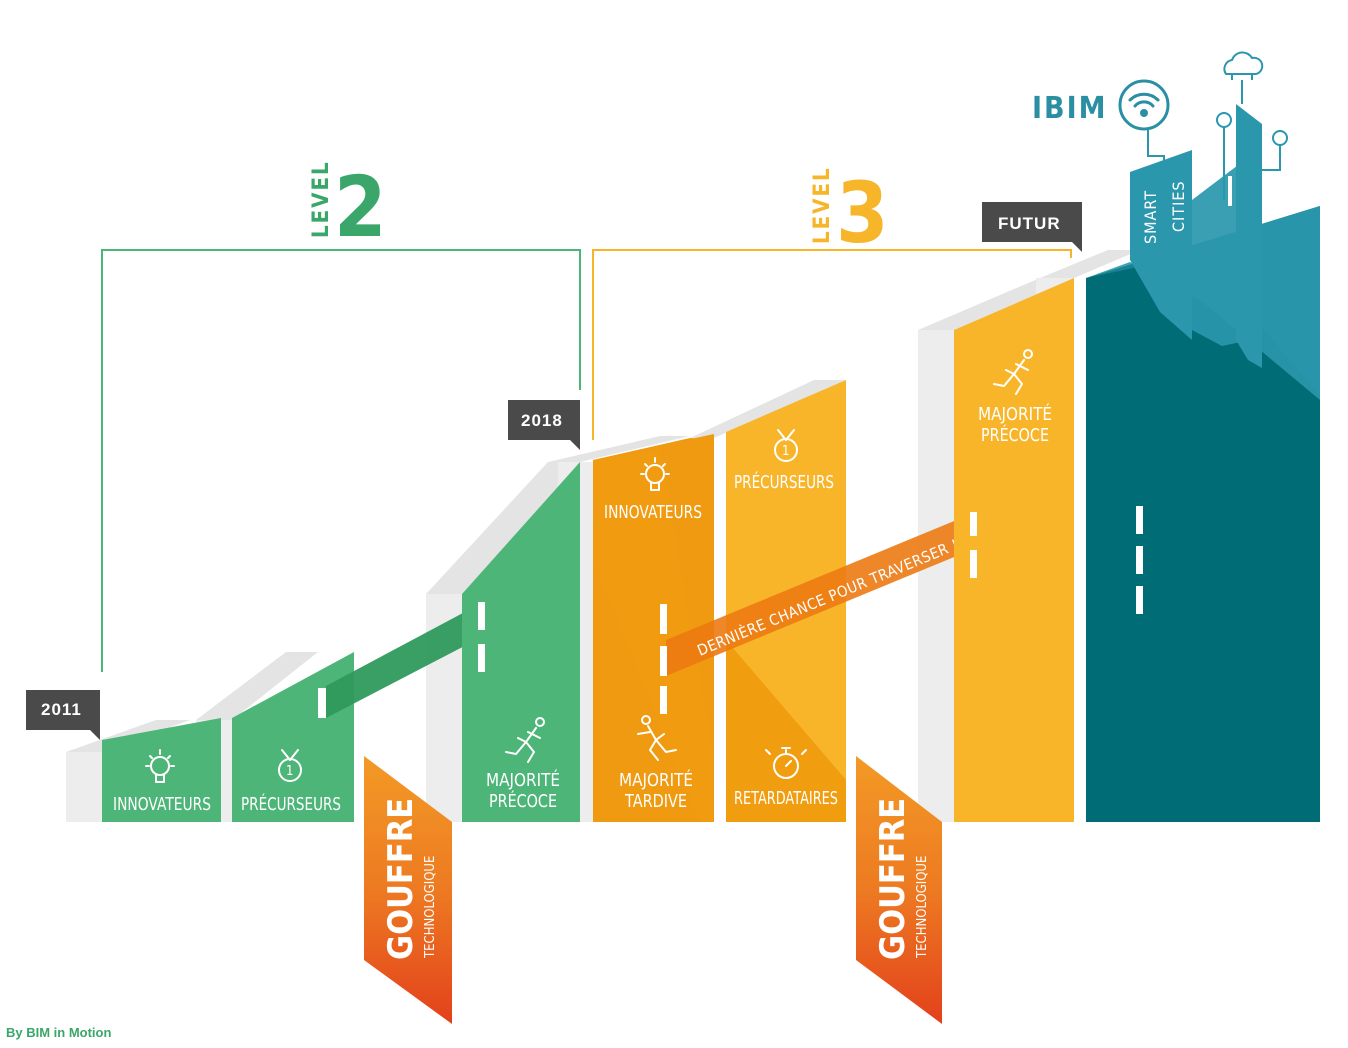 The width and height of the screenshot is (1348, 1048). What do you see at coordinates (397, 662) in the screenshot?
I see `green-bridge` at bounding box center [397, 662].